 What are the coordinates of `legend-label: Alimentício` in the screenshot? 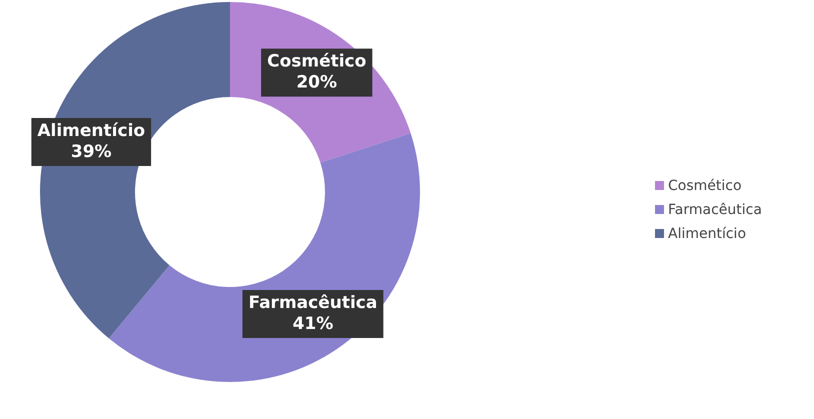 It's located at (707, 234).